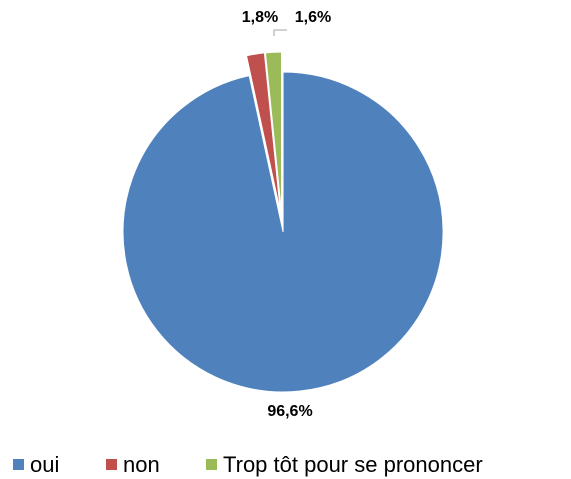  I want to click on data-label: 96,6%, so click(289, 411).